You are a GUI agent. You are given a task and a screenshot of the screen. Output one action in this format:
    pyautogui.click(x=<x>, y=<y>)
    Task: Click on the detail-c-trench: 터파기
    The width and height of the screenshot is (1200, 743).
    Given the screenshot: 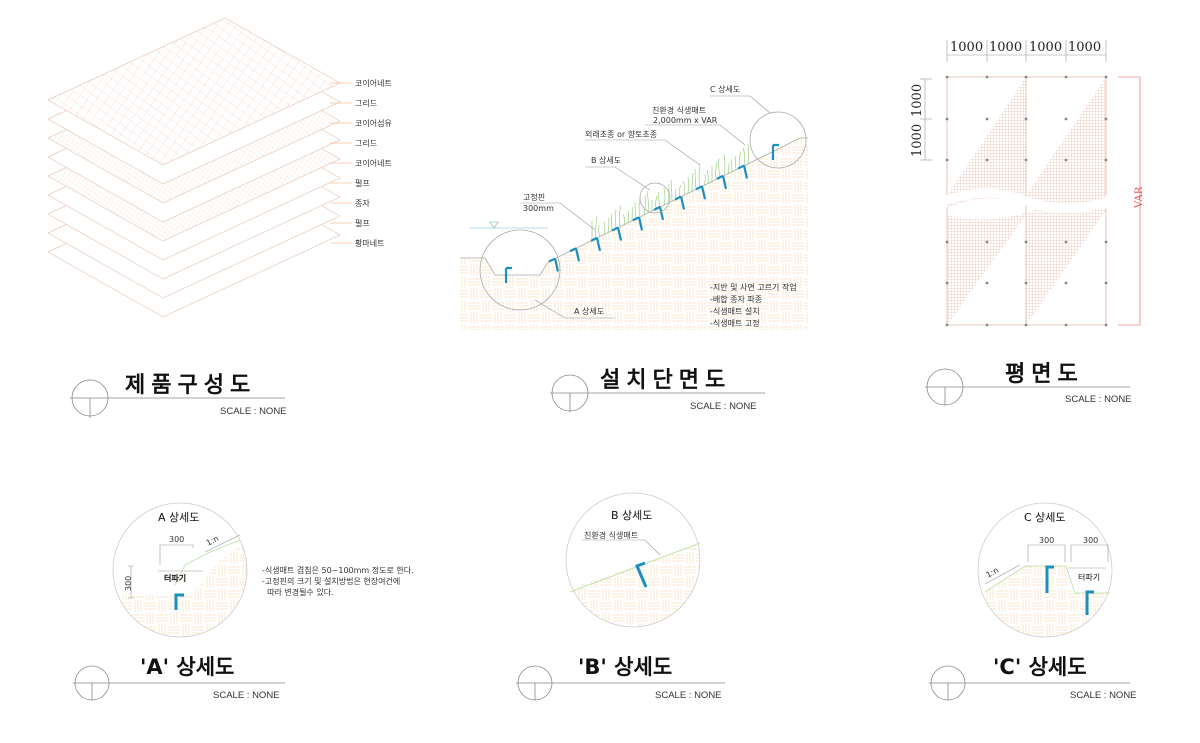 What is the action you would take?
    pyautogui.click(x=1089, y=577)
    